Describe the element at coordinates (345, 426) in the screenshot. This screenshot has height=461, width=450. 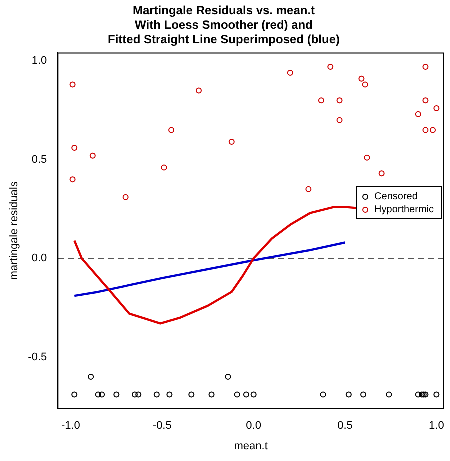
I see `x-tick-label: 0.5` at that location.